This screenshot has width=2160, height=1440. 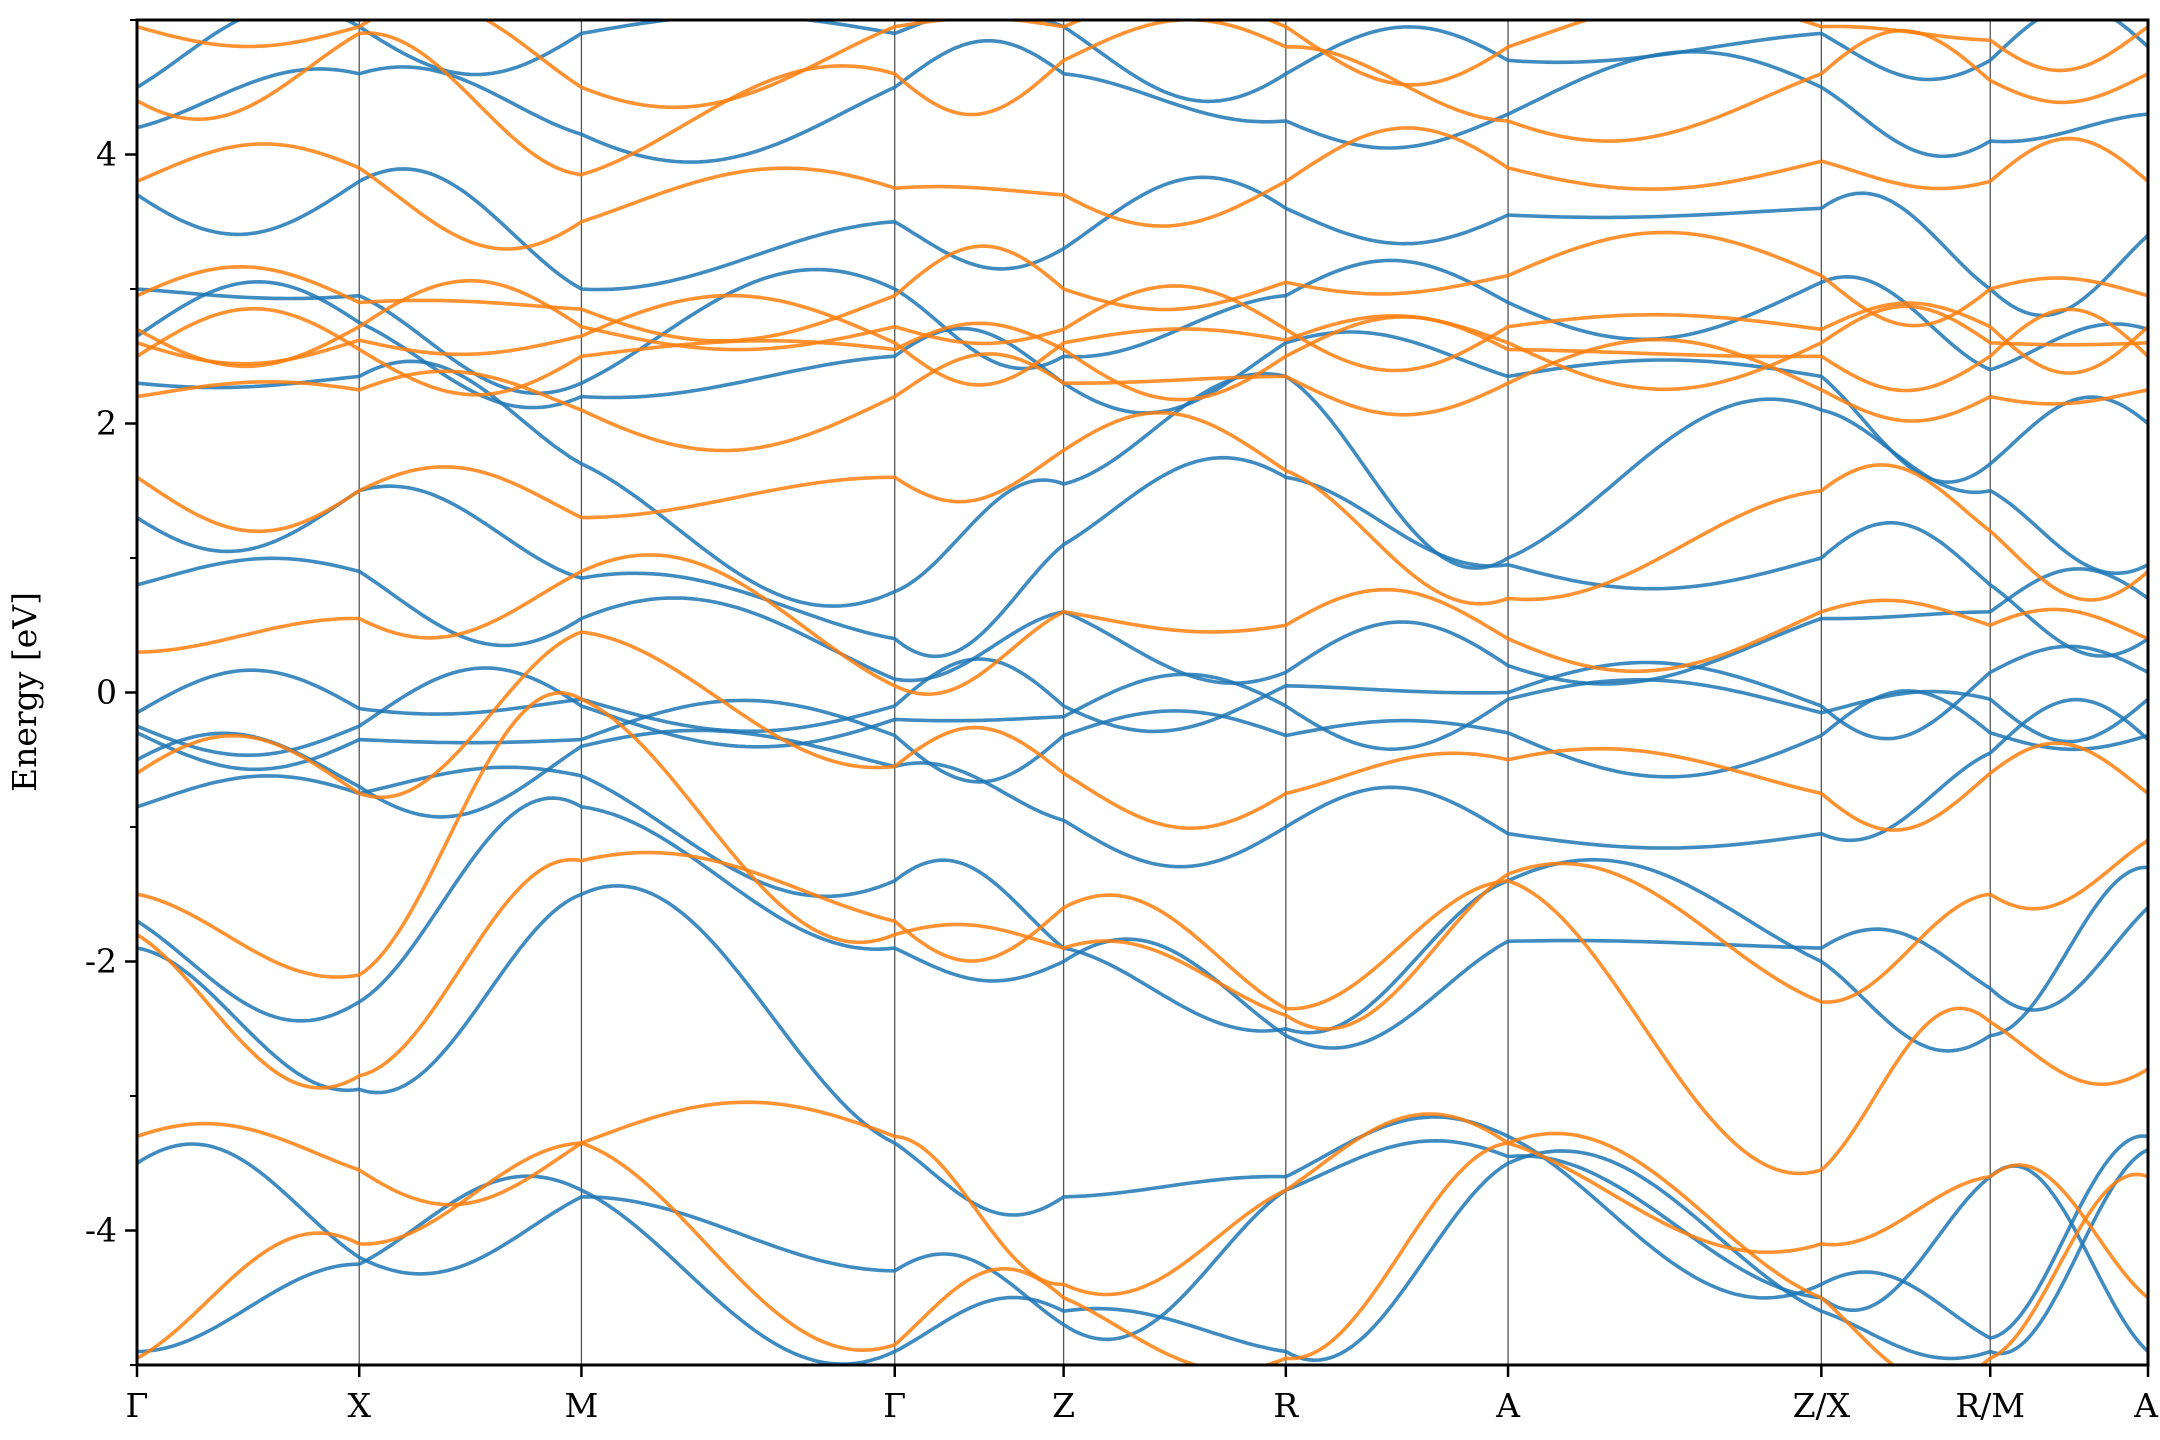 What do you see at coordinates (1990, 1405) in the screenshot?
I see `kpoint-label: R/M` at bounding box center [1990, 1405].